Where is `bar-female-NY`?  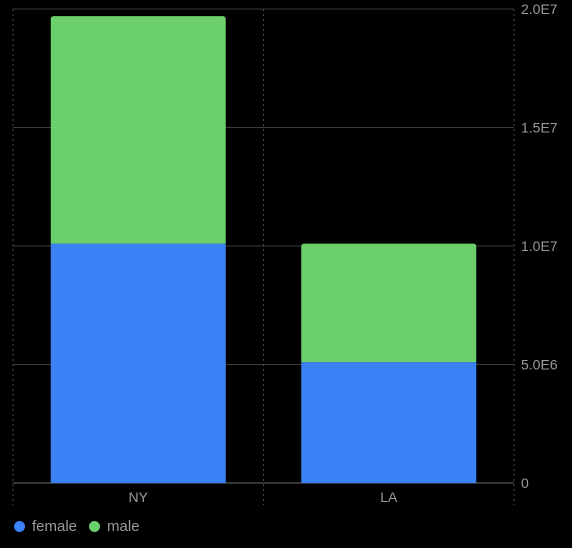 bar-female-NY is located at coordinates (138, 363).